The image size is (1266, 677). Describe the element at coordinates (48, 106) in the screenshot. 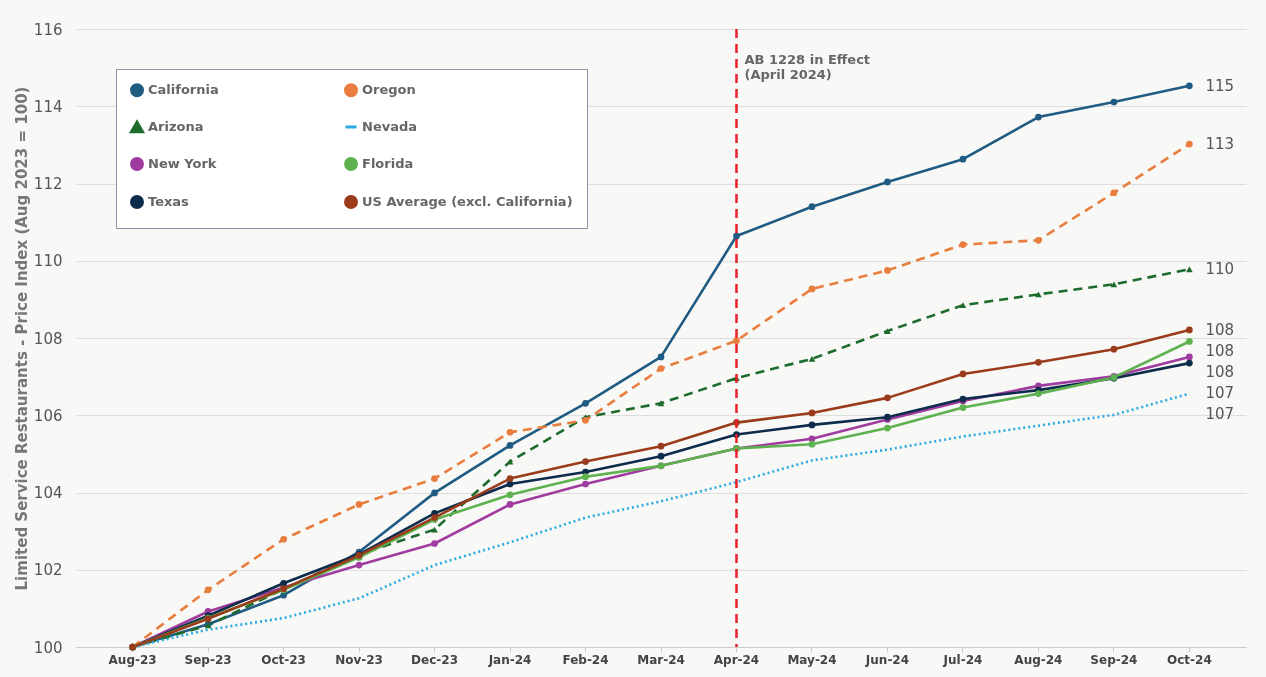

I see `y-tick-label: 114` at that location.